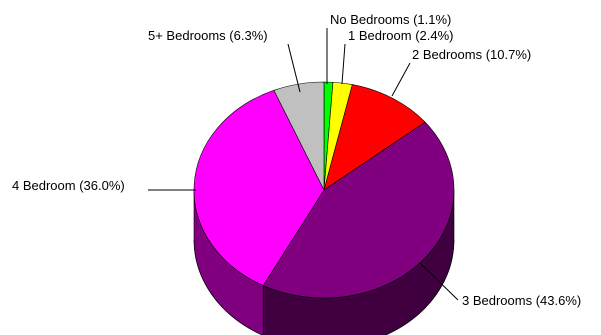  Describe the element at coordinates (401, 35) in the screenshot. I see `label-1-bedroom: 1 Bedroom (2.4%)` at that location.